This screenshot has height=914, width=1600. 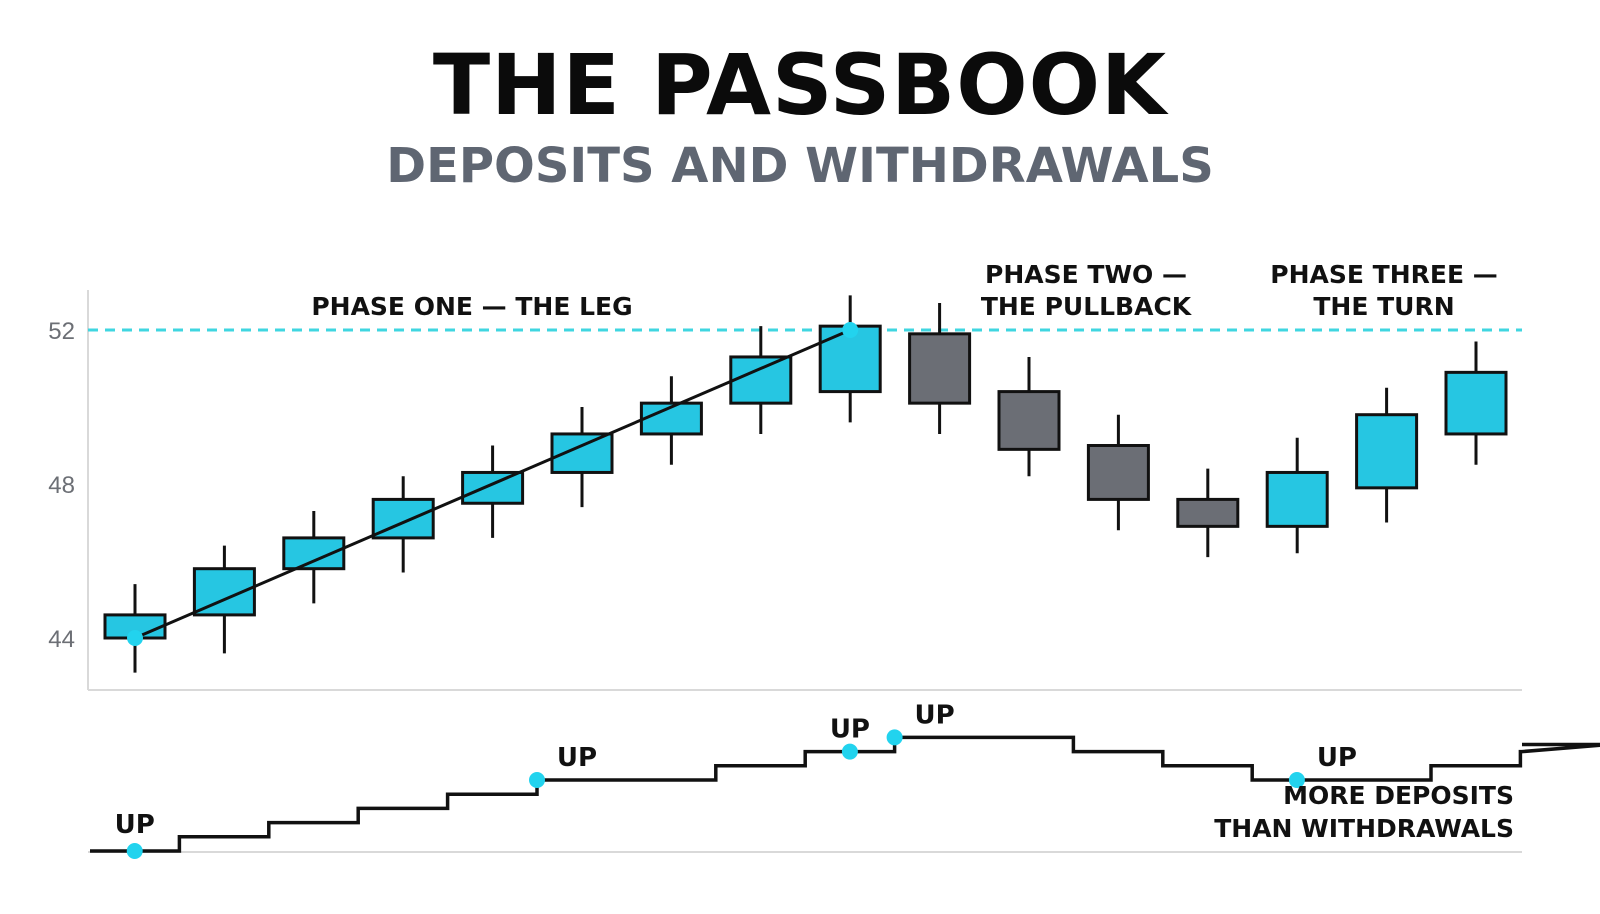 What do you see at coordinates (1086, 274) in the screenshot?
I see `phase-annotation: PHASE TWO —` at bounding box center [1086, 274].